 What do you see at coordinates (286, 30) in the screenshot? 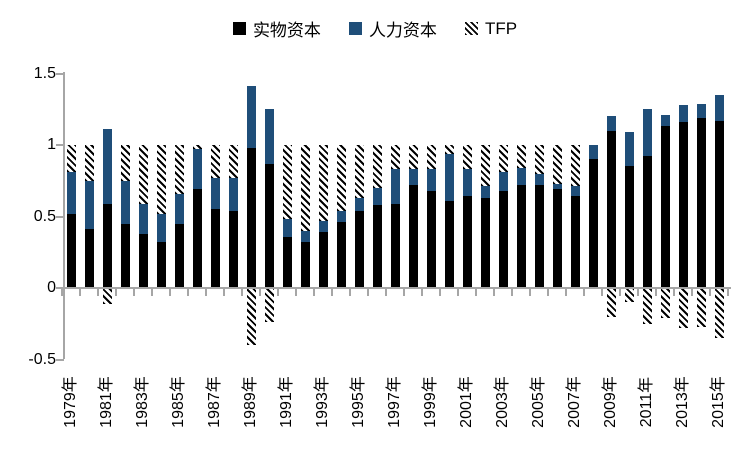
I see `legend-label-physical-capital: 实物资本` at bounding box center [286, 30].